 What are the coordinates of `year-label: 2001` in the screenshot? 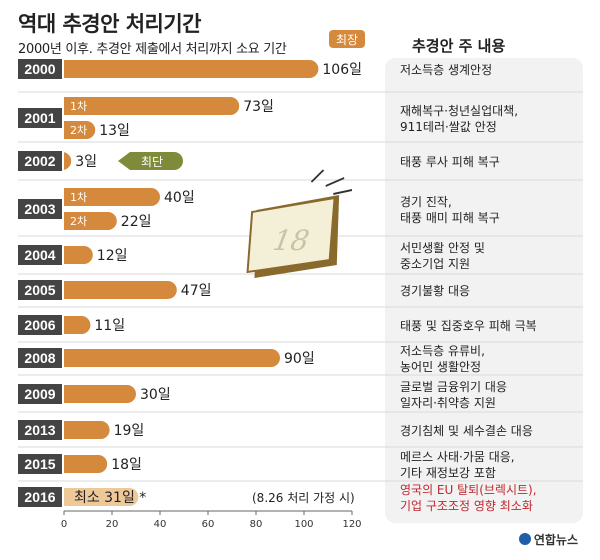 It's located at (39, 118).